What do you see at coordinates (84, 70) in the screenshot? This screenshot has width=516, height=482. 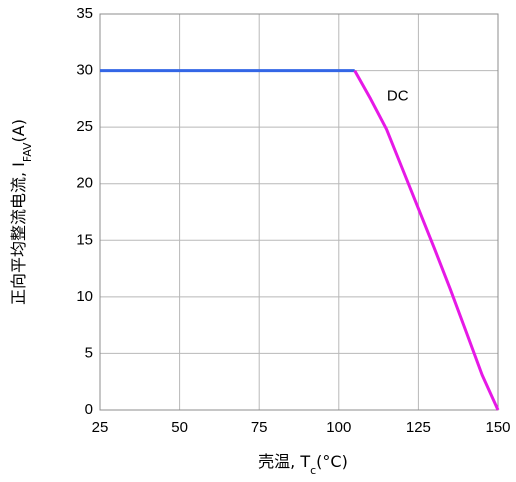 I see `y-tick-label: 30` at bounding box center [84, 70].